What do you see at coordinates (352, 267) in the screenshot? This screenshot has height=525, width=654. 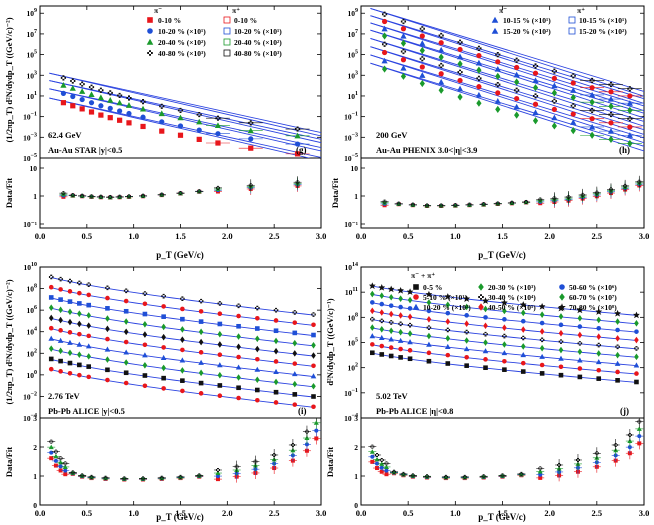 I see `y-tick-label: 10¹⁴` at bounding box center [352, 267].